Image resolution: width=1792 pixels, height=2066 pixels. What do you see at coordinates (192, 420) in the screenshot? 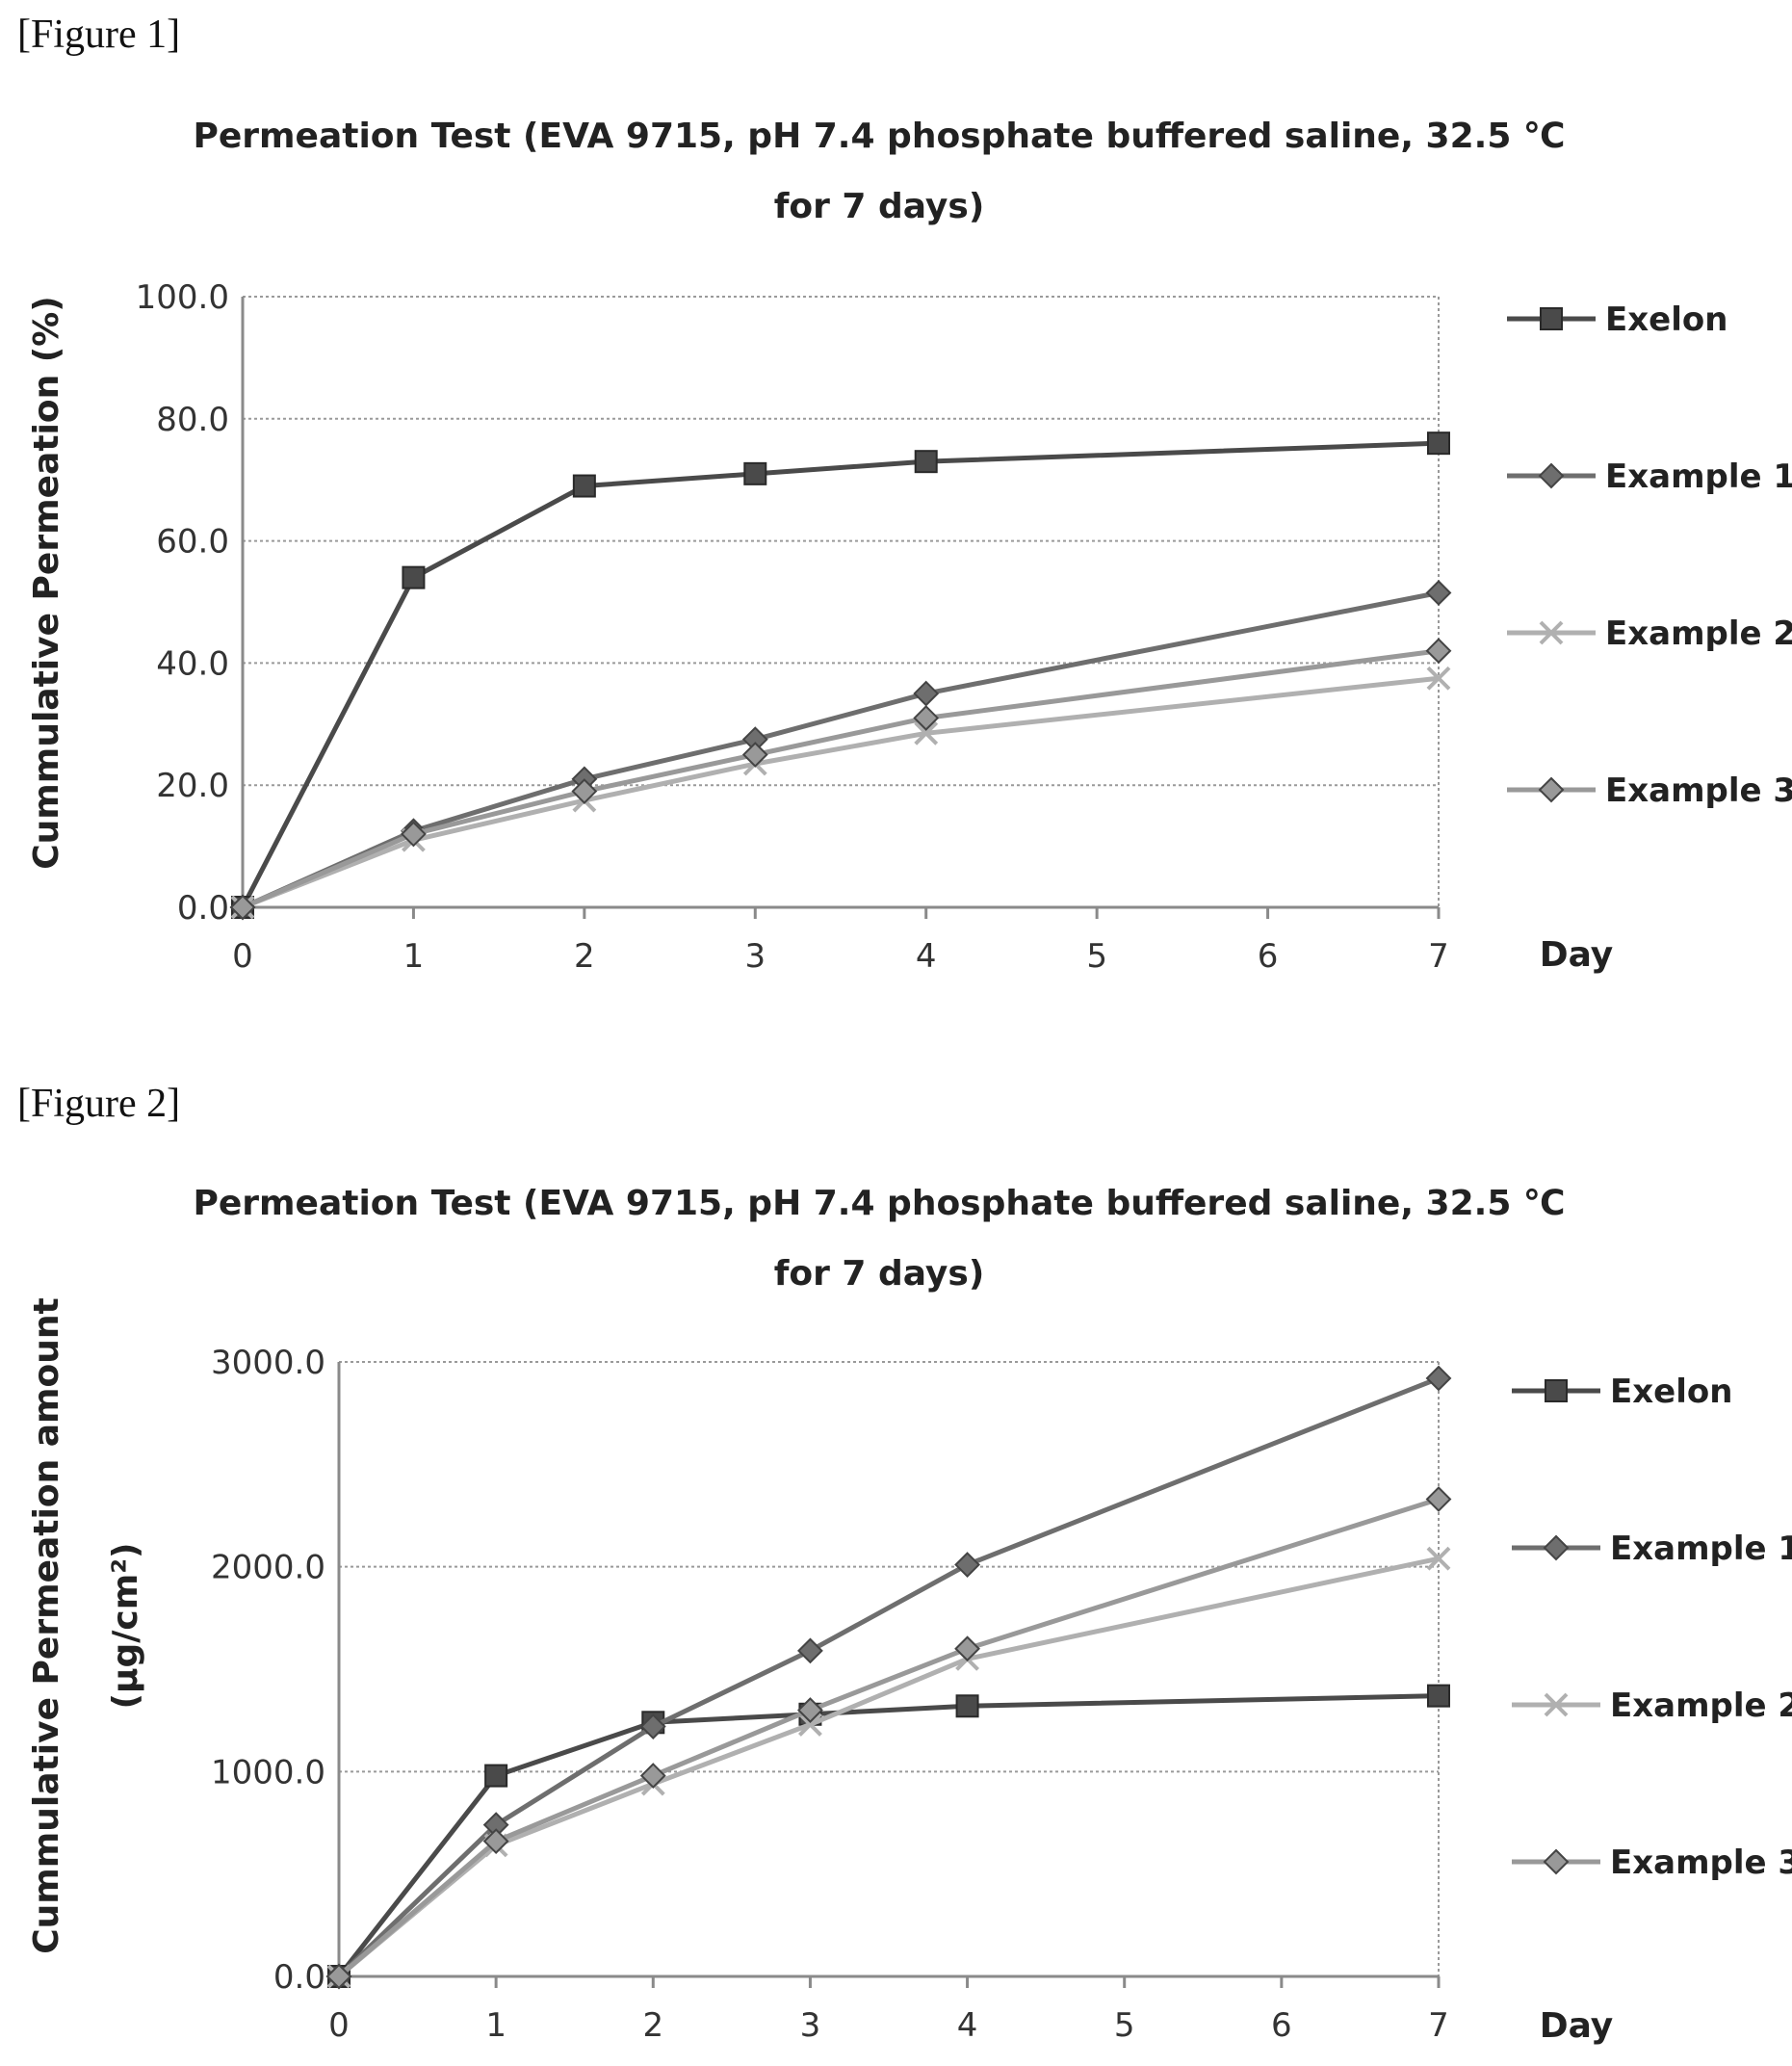
I see `y-tick-label: 80.0` at bounding box center [192, 420].